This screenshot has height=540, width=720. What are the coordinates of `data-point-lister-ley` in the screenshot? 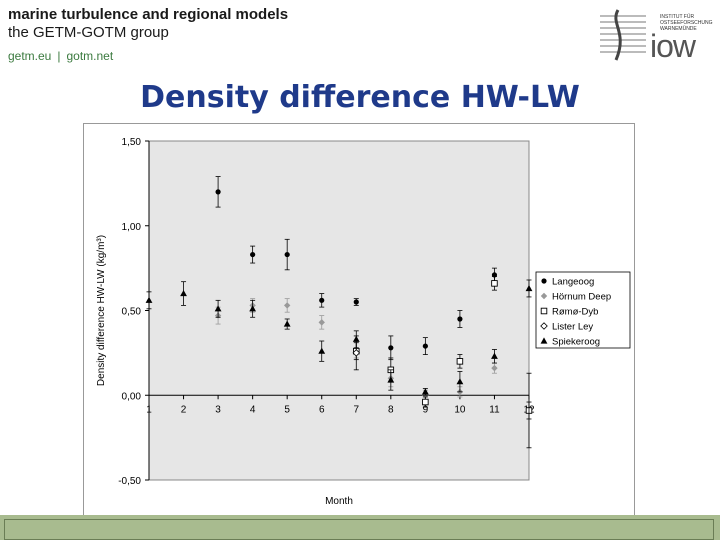 It's located at (356, 353).